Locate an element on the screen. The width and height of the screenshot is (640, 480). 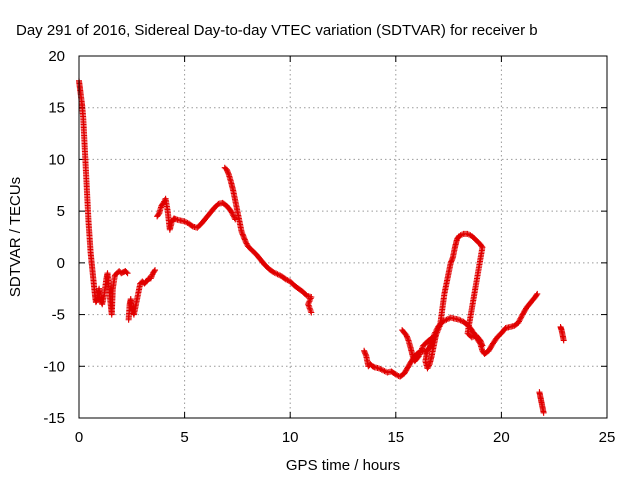
x-tick-label: 5 is located at coordinates (184, 437).